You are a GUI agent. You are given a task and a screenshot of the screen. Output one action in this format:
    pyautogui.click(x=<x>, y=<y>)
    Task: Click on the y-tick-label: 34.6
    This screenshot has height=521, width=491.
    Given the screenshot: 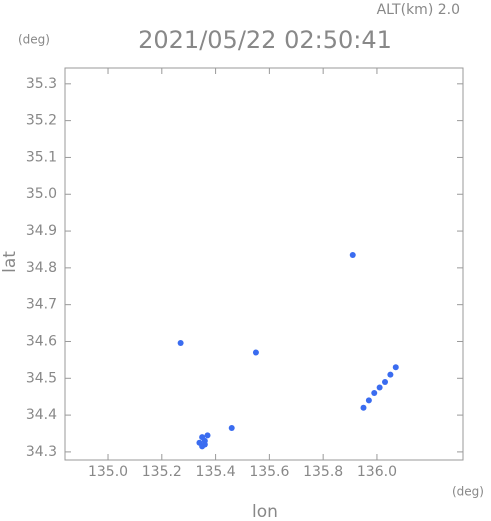 What is the action you would take?
    pyautogui.click(x=41, y=341)
    